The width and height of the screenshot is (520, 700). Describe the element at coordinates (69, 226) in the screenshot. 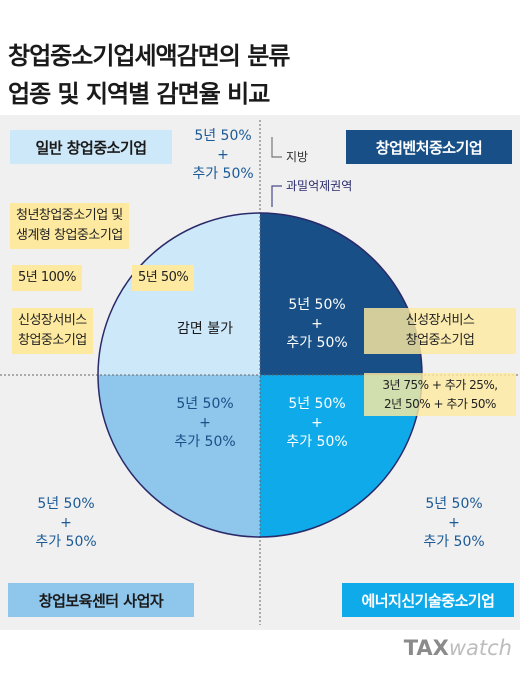

I see `highlight-youth-label: 청년창업중소기업 및 생계형 창업중소기업` at that location.